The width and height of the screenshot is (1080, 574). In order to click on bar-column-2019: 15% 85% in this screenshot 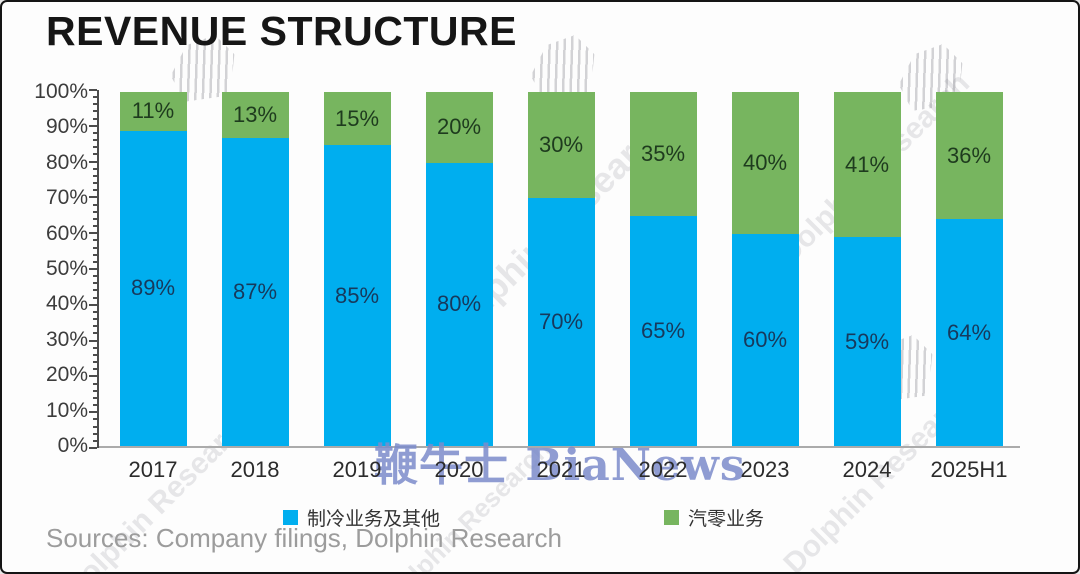, I will do `click(357, 269)`.